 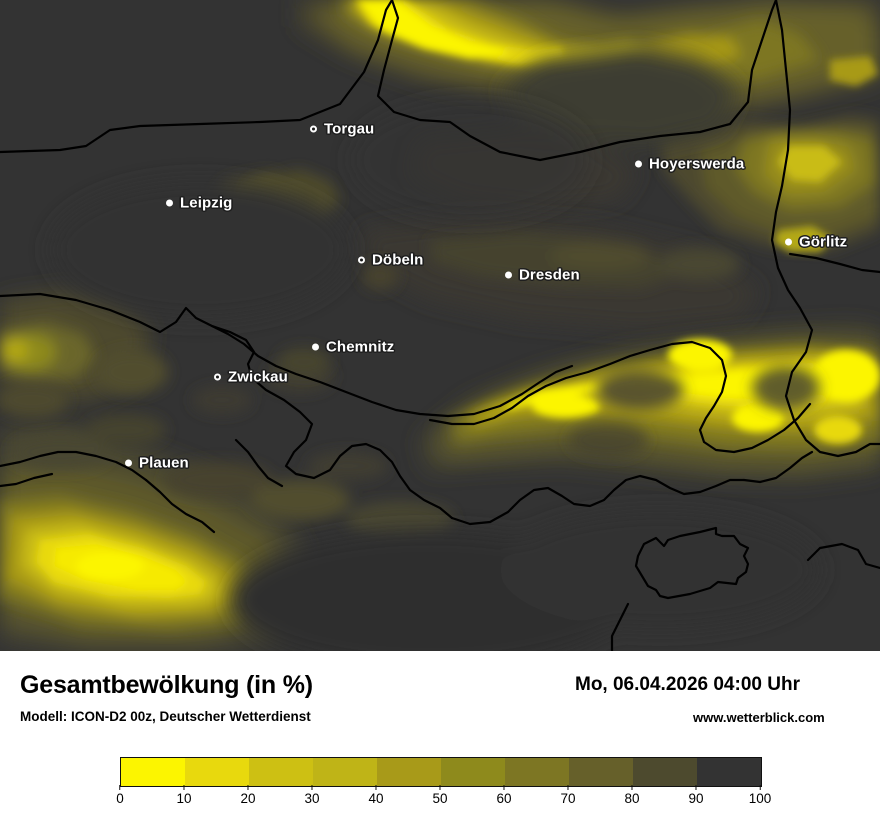 What do you see at coordinates (164, 463) in the screenshot?
I see `city-name: Plauen` at bounding box center [164, 463].